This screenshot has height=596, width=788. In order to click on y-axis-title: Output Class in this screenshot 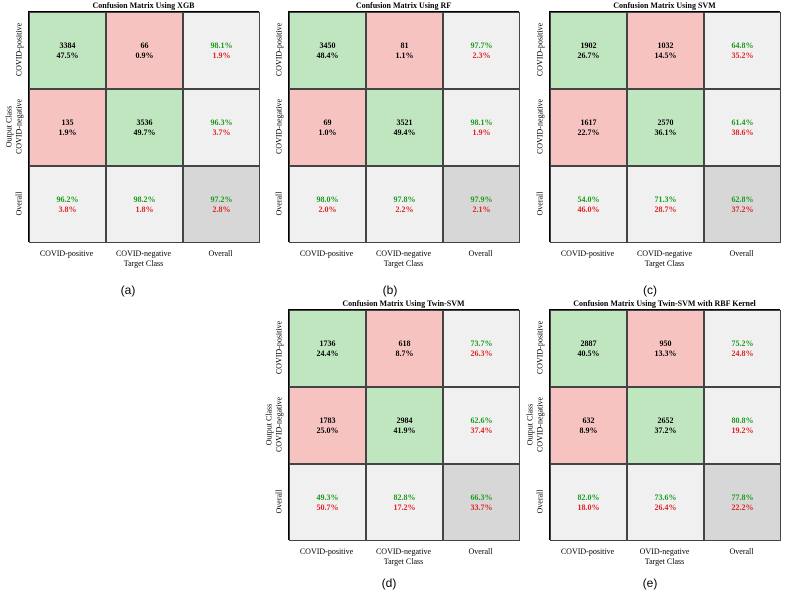, I will do `click(9, 126)`.